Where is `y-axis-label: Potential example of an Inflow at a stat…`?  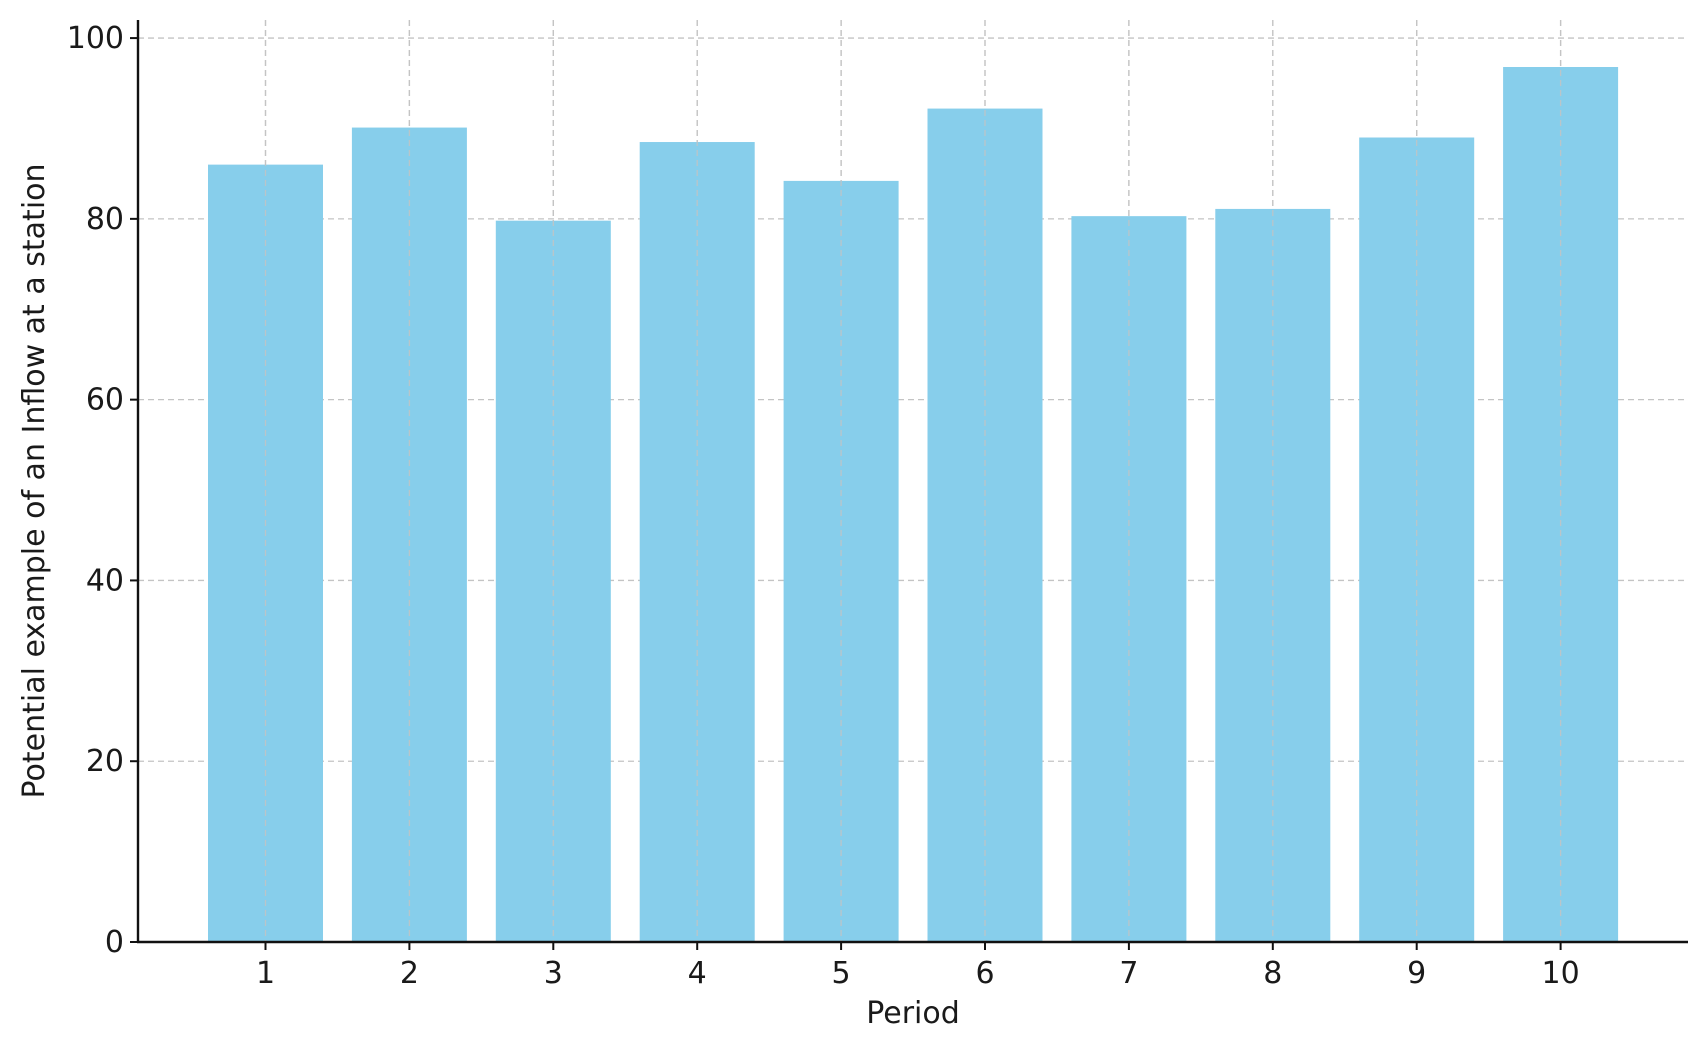
y-axis-label: Potential example of an Inflow at a stat… is located at coordinates (34, 480).